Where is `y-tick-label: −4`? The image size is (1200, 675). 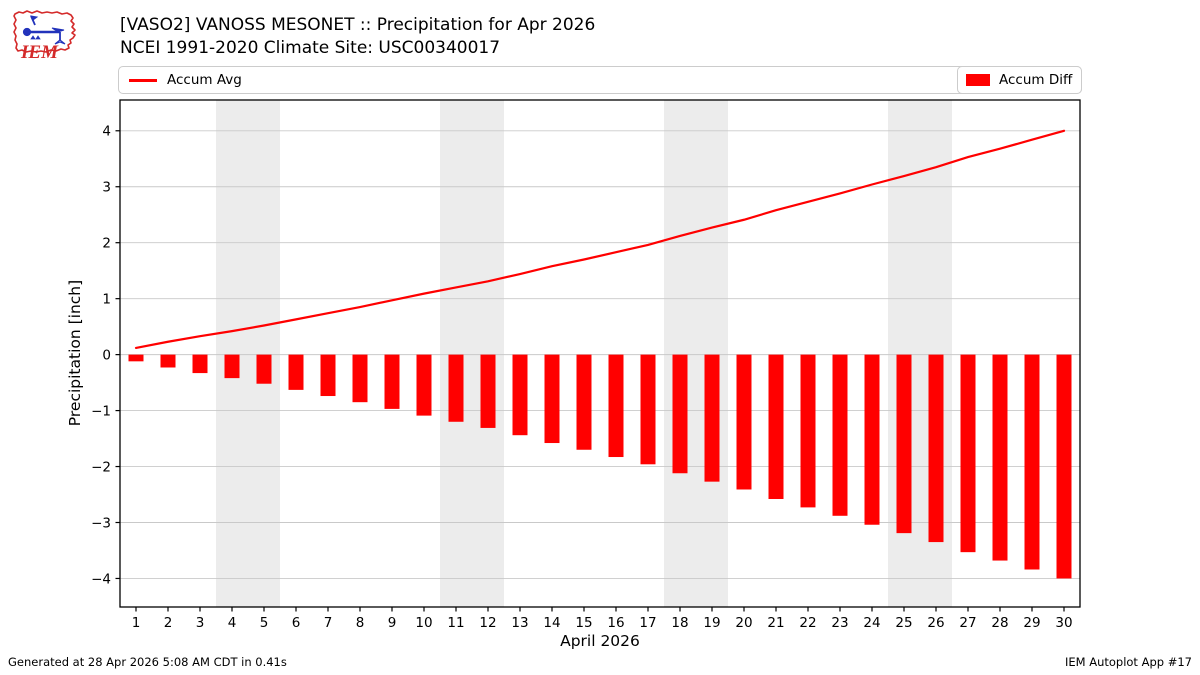 y-tick-label: −4 is located at coordinates (101, 579).